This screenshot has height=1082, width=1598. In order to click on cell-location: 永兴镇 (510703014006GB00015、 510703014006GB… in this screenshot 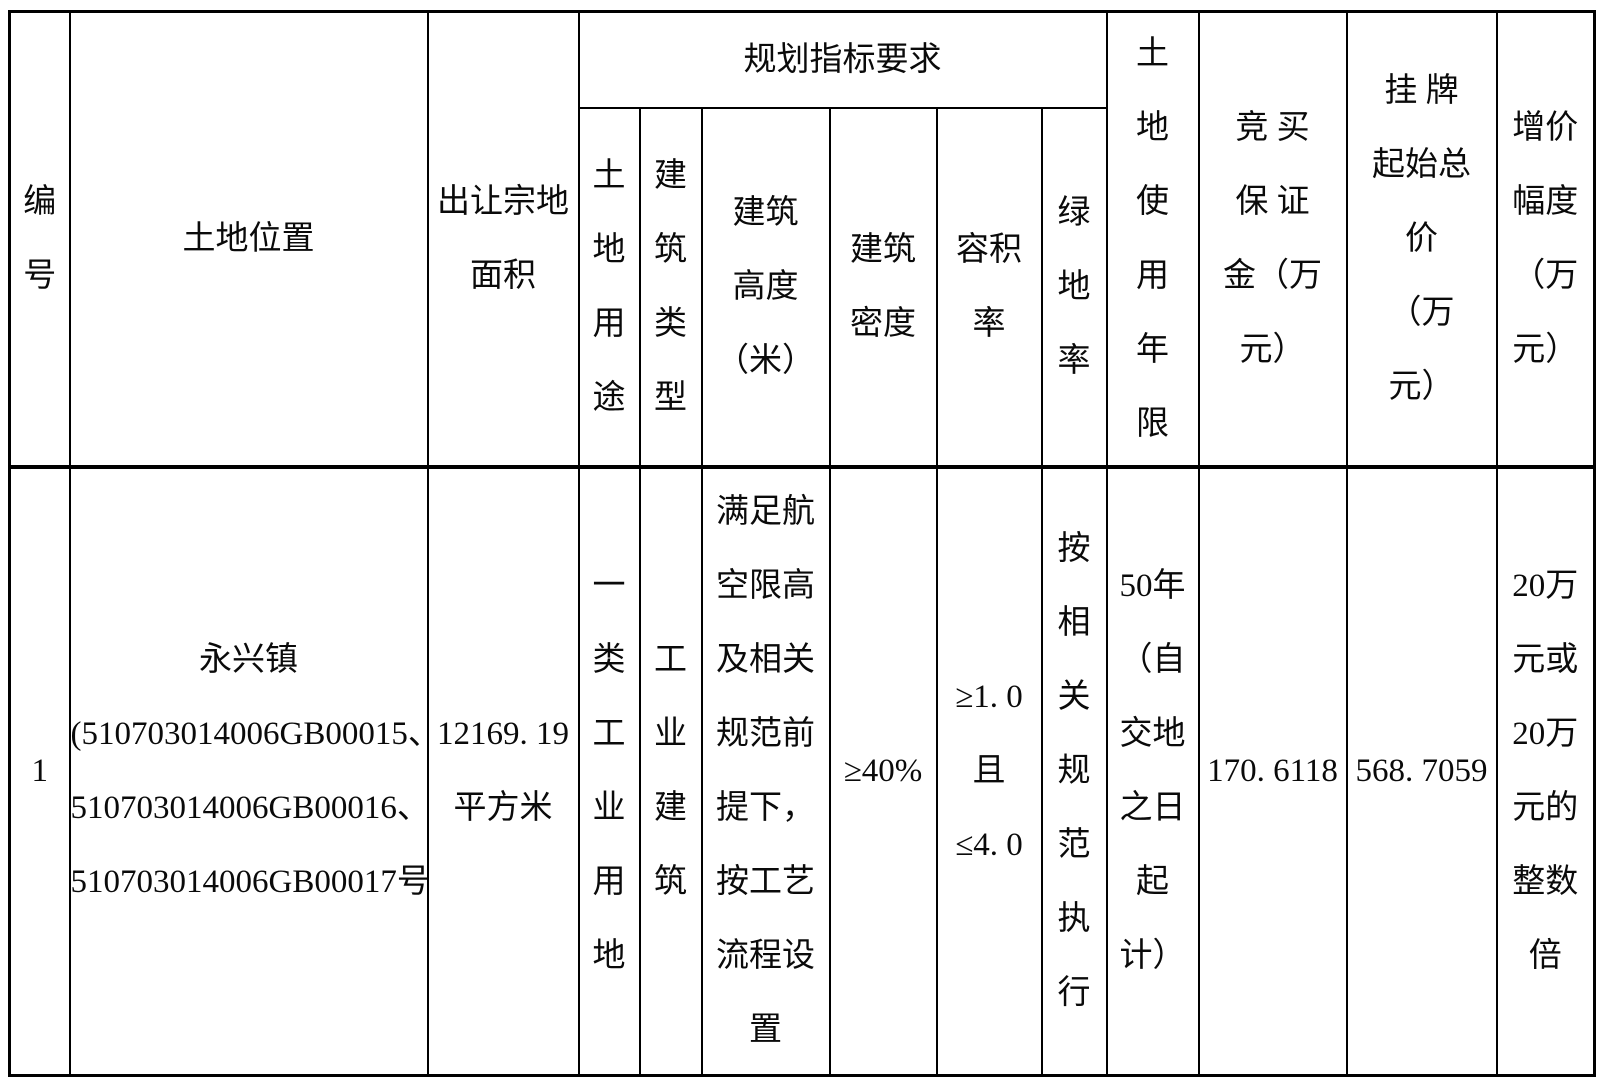, I will do `click(248, 770)`.